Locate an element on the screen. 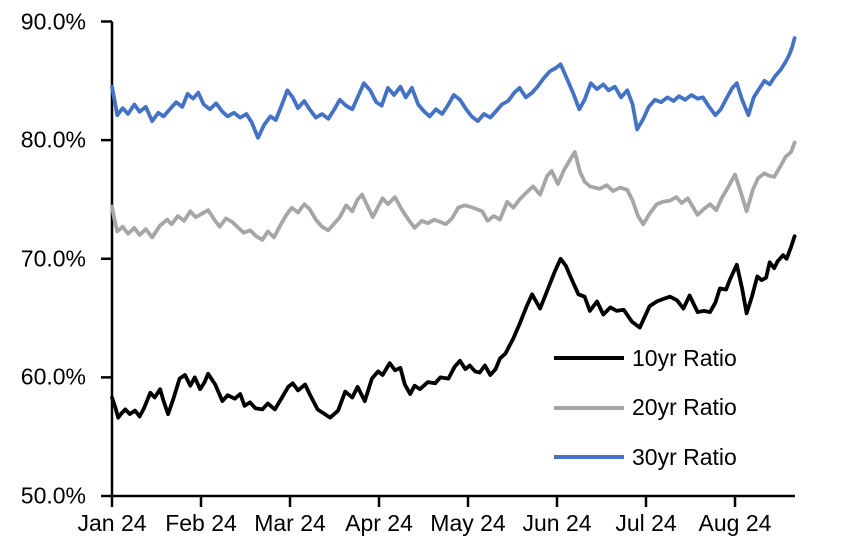  x-tick-label: Jan 24 is located at coordinates (112, 523).